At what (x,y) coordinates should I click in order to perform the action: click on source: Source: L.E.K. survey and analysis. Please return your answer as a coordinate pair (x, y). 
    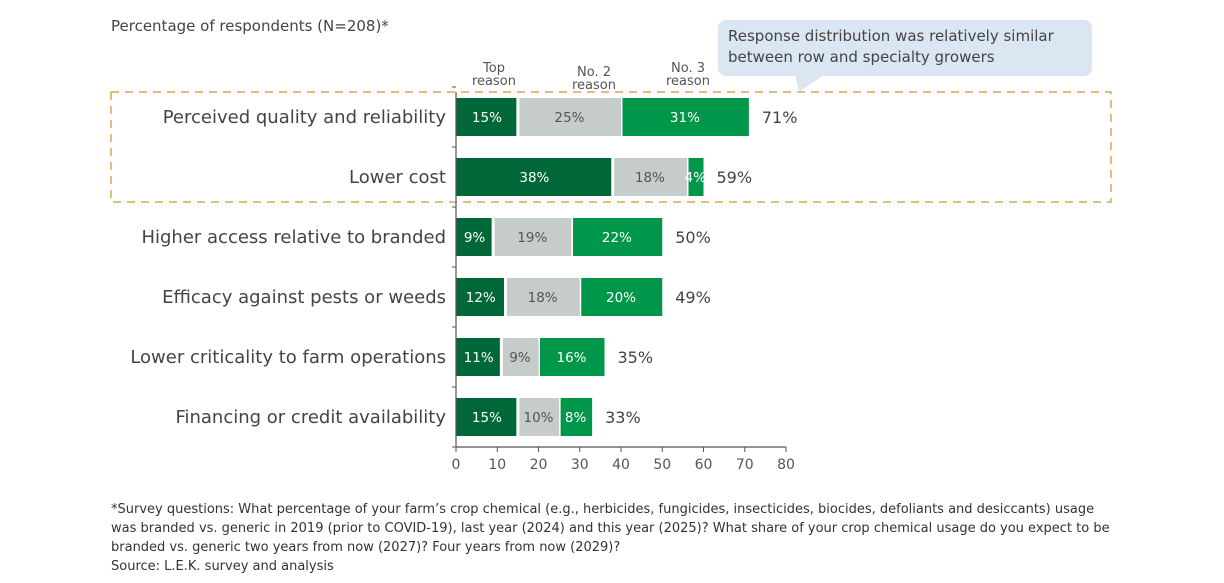
    Looking at the image, I should click on (222, 566).